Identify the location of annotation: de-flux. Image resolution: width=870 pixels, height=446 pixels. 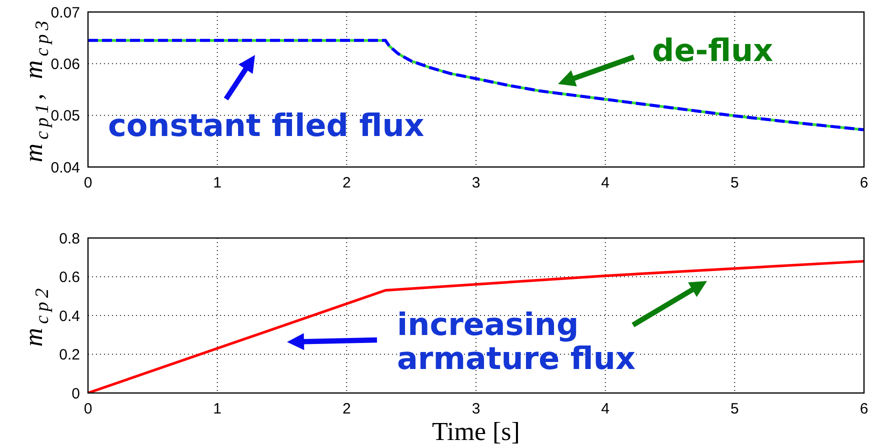
(713, 51).